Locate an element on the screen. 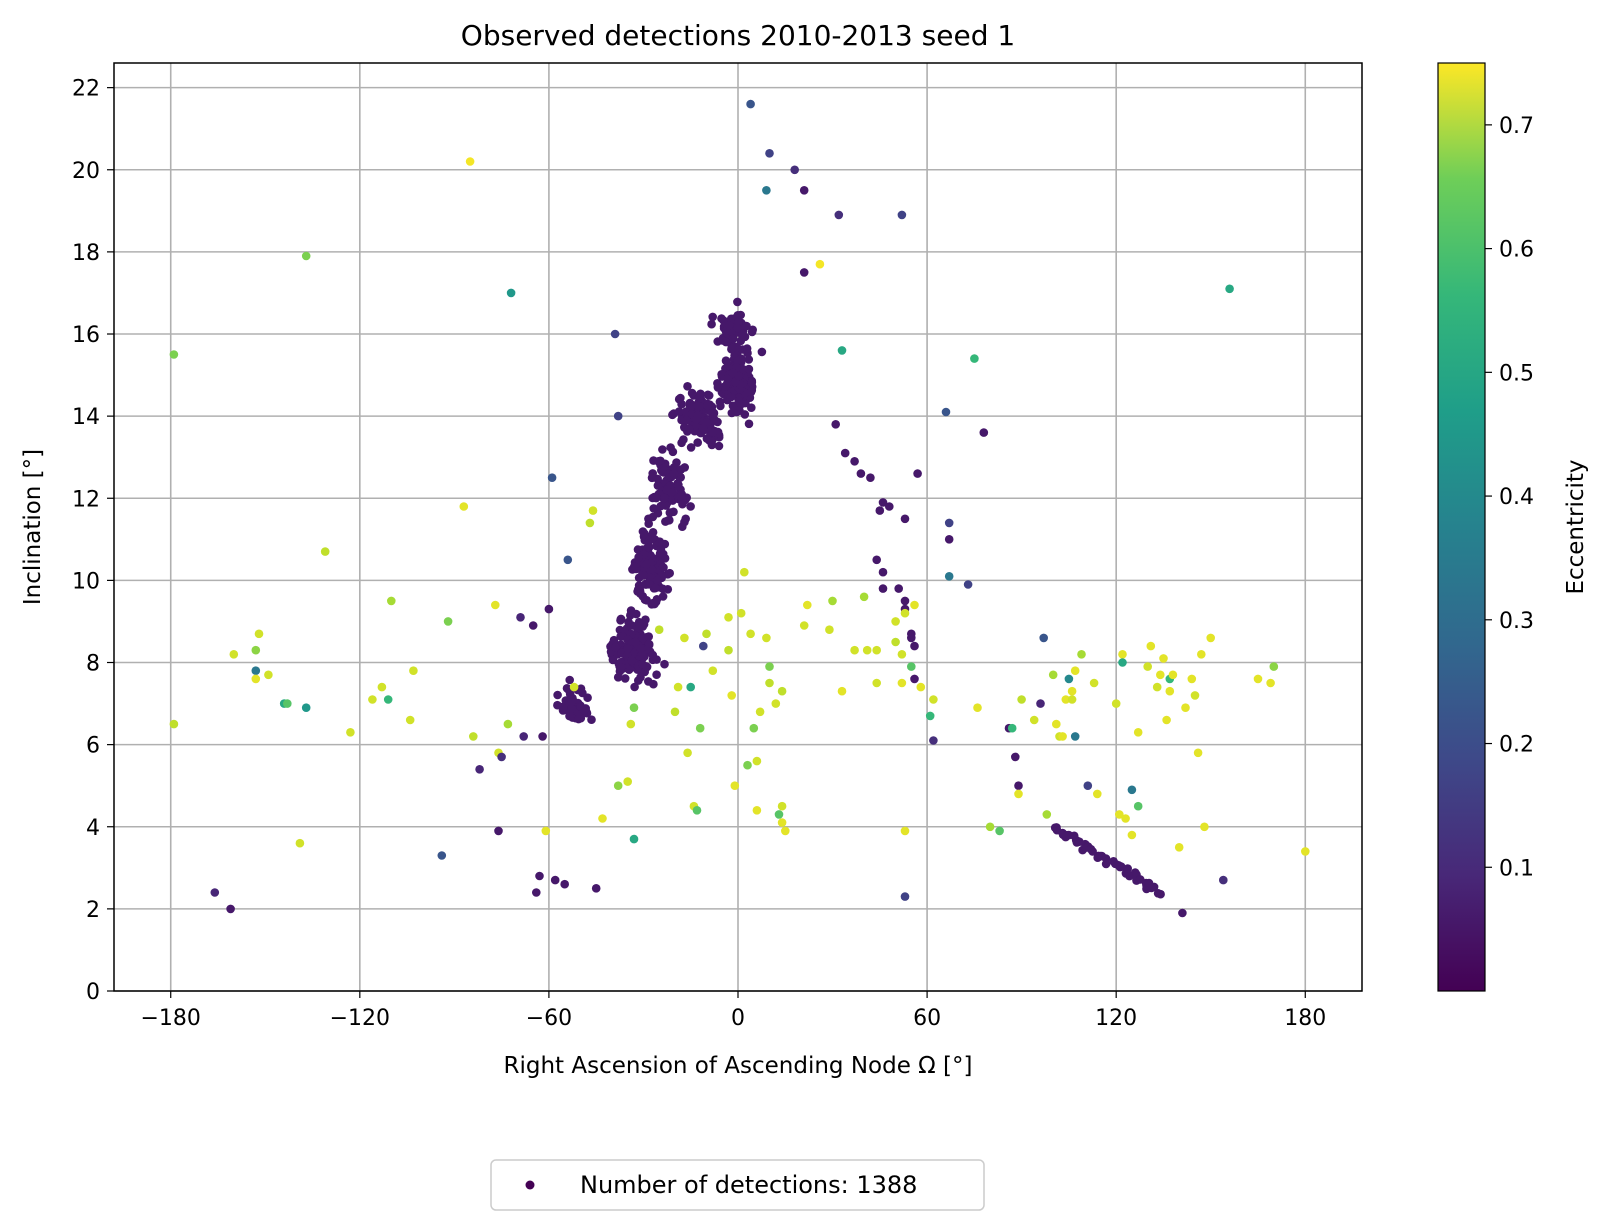  colorbar-tick-label: 0.1 is located at coordinates (1516, 868).